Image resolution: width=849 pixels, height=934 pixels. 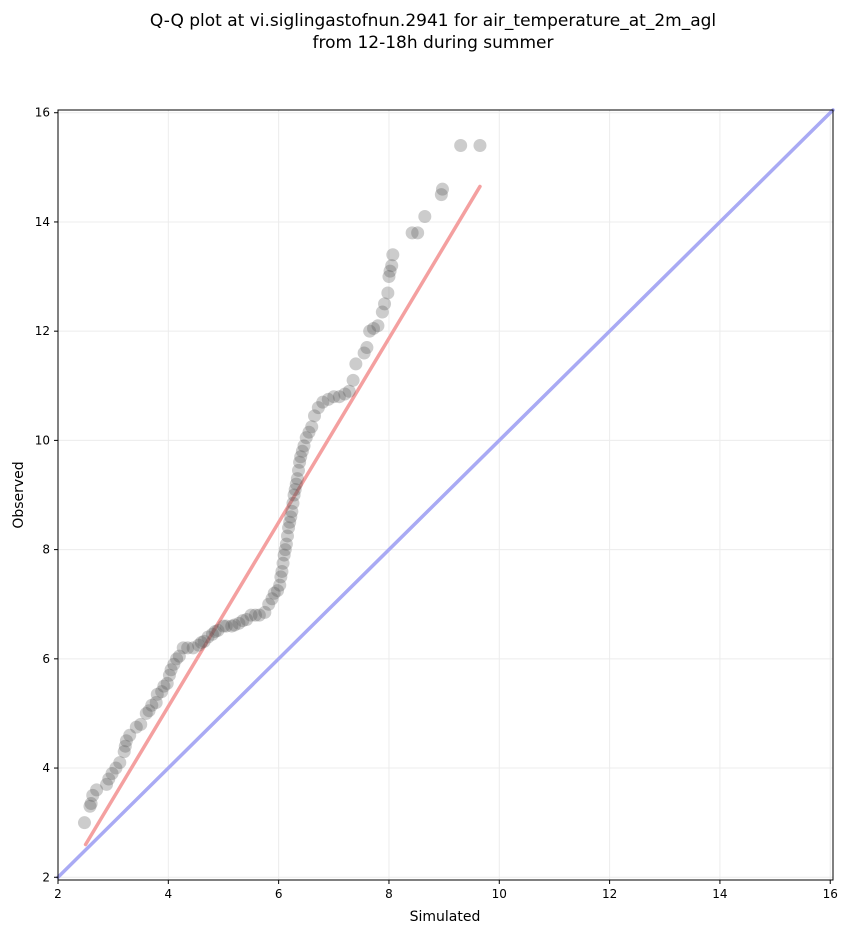 I want to click on y-axis: 2 4 6 8 10 12 14 16, so click(x=46, y=495).